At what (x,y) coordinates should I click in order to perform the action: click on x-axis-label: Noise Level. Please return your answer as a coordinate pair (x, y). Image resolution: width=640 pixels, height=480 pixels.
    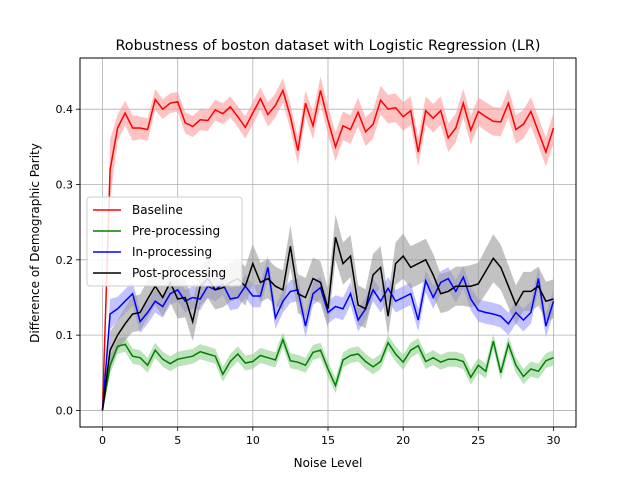
    Looking at the image, I should click on (328, 463).